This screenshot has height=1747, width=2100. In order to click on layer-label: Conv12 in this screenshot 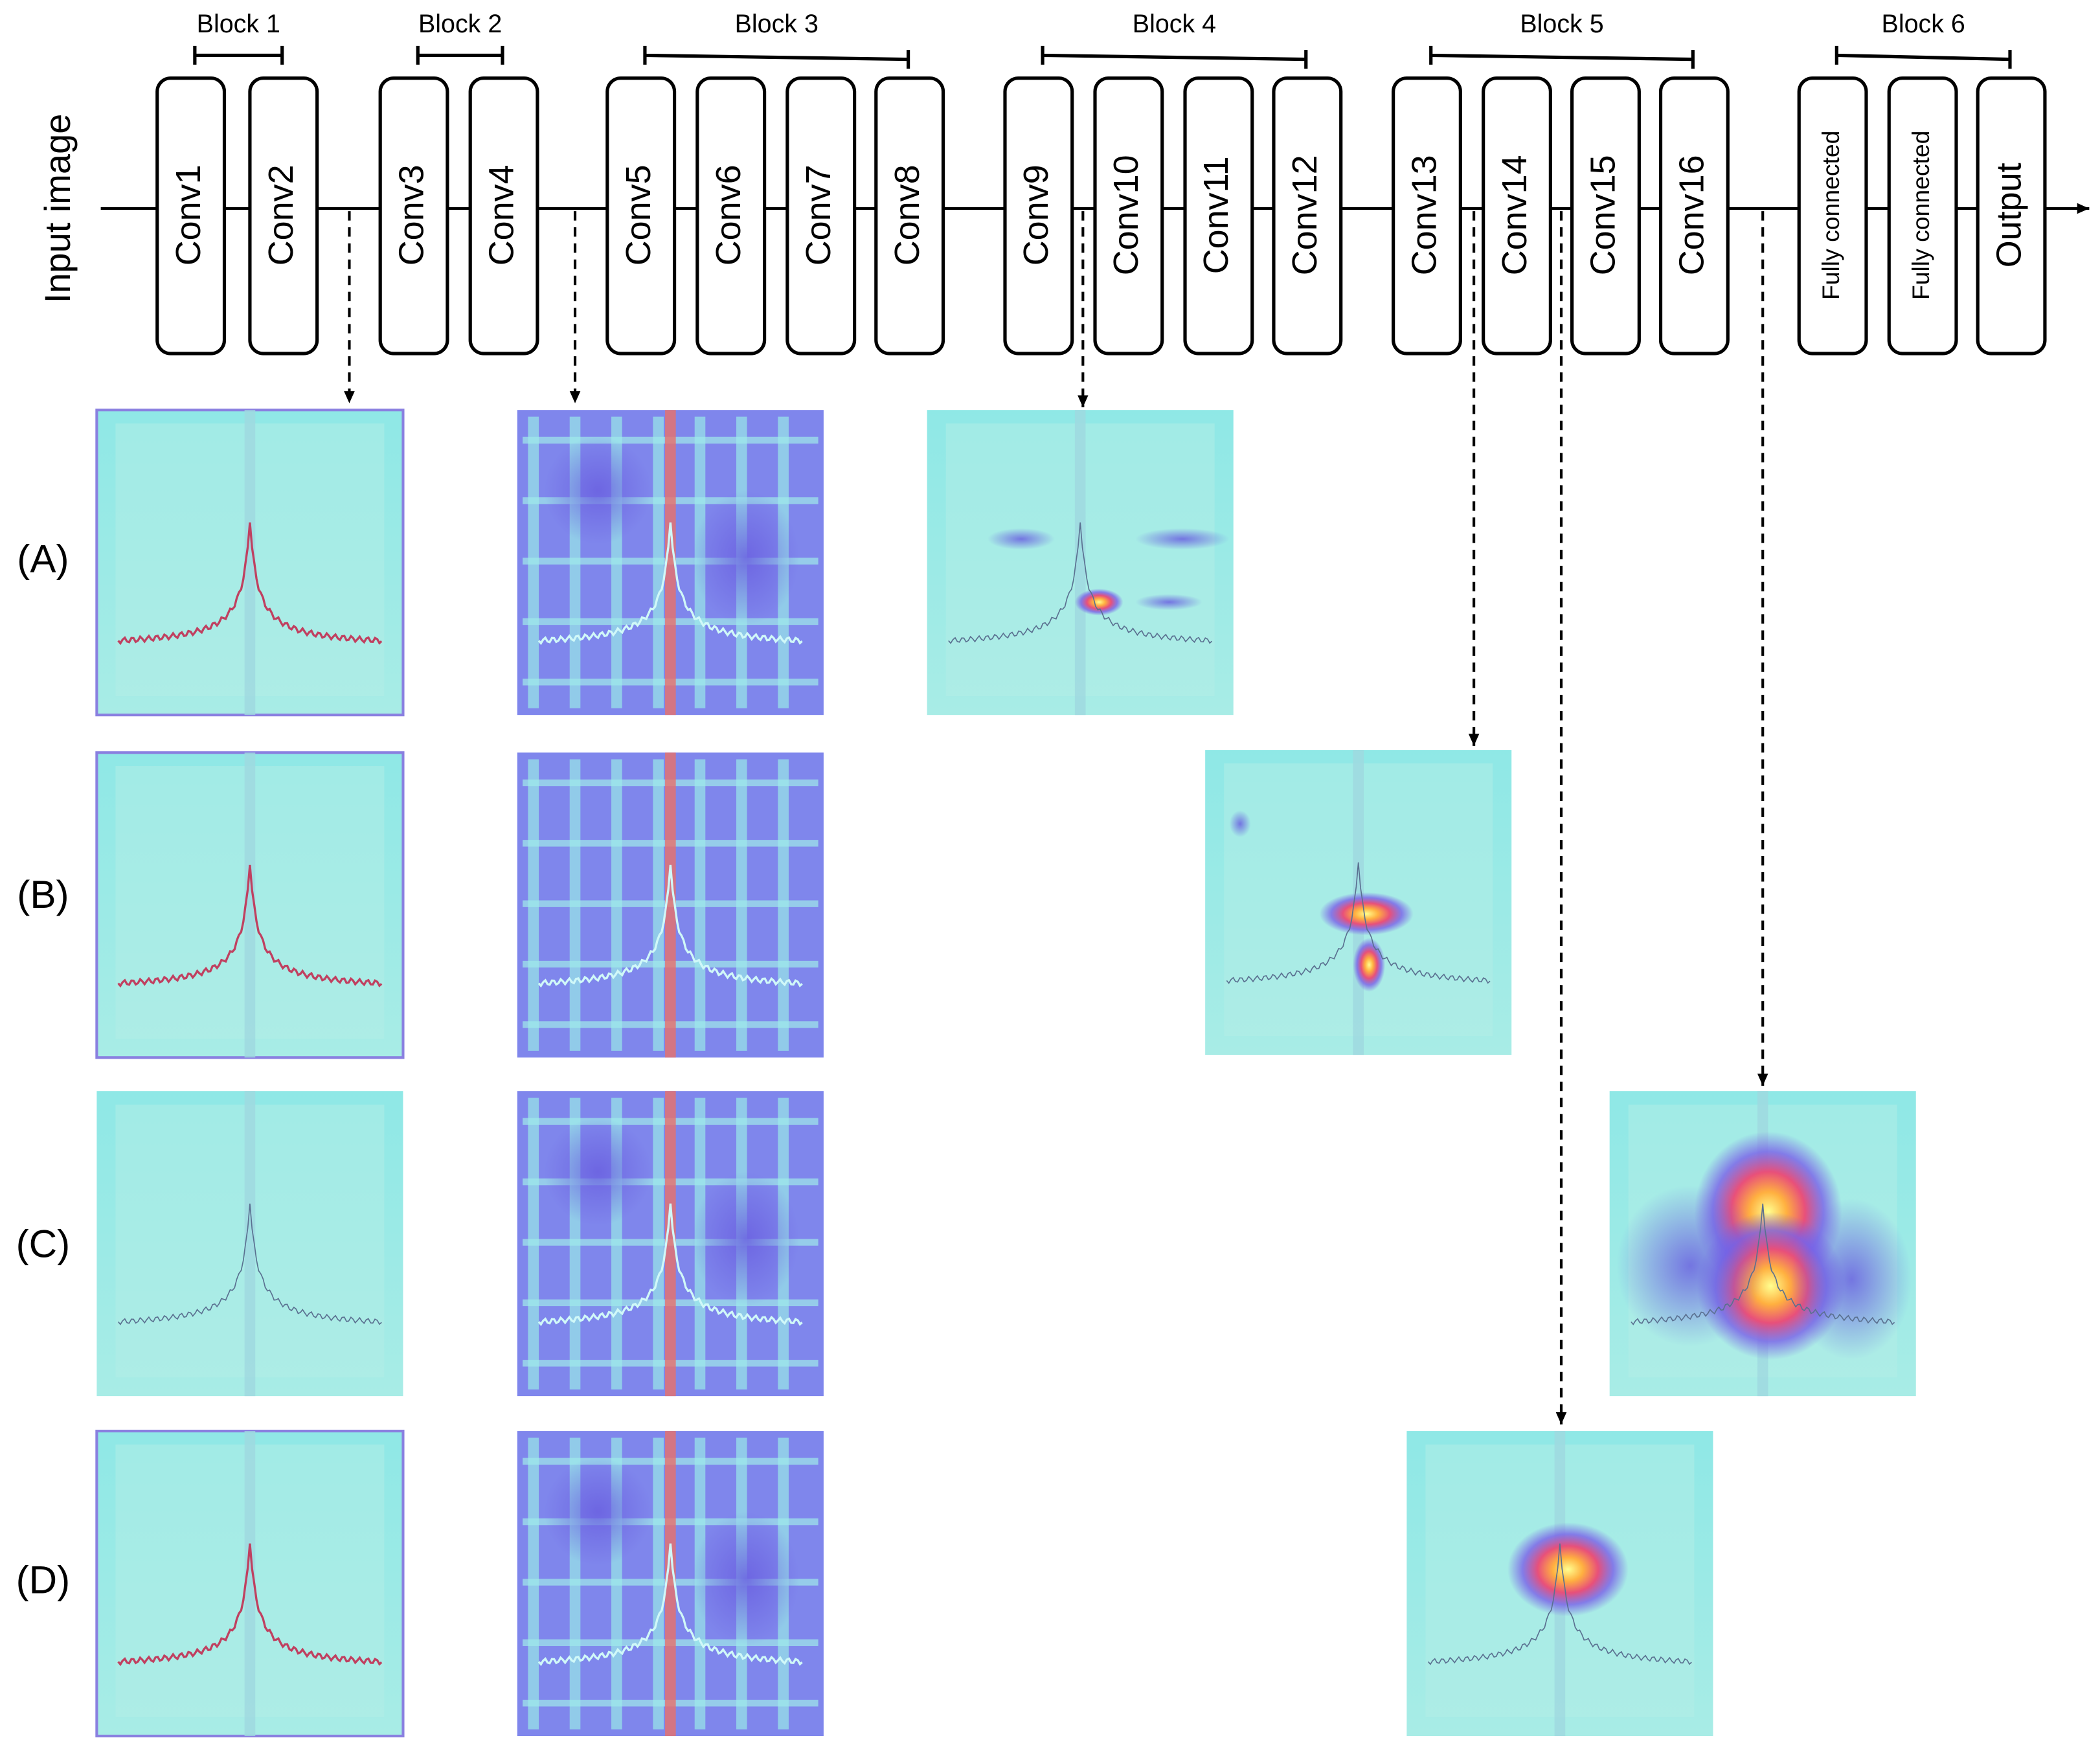, I will do `click(1304, 215)`.